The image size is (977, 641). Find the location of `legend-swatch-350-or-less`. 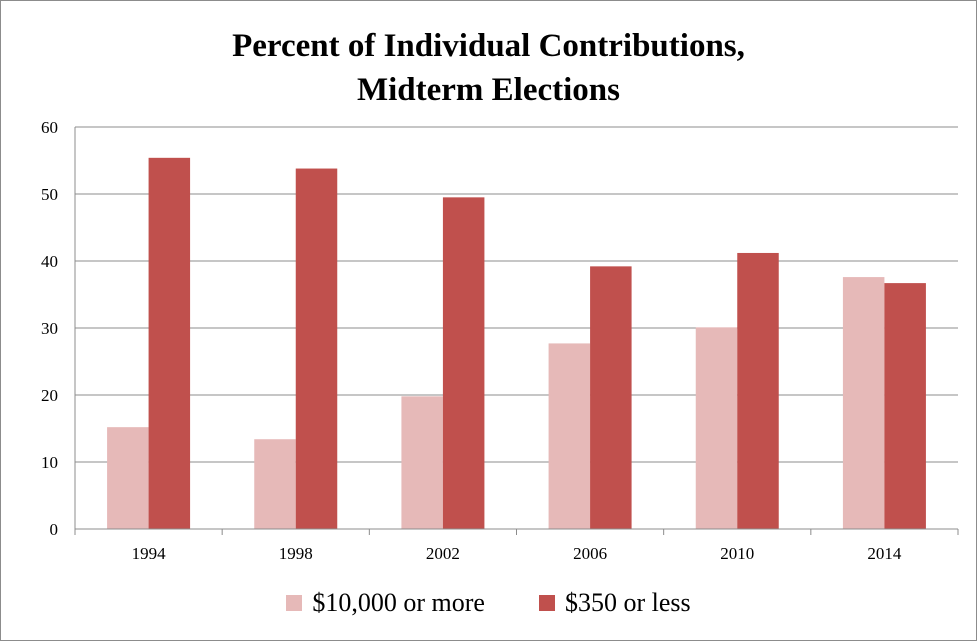

legend-swatch-350-or-less is located at coordinates (546, 603).